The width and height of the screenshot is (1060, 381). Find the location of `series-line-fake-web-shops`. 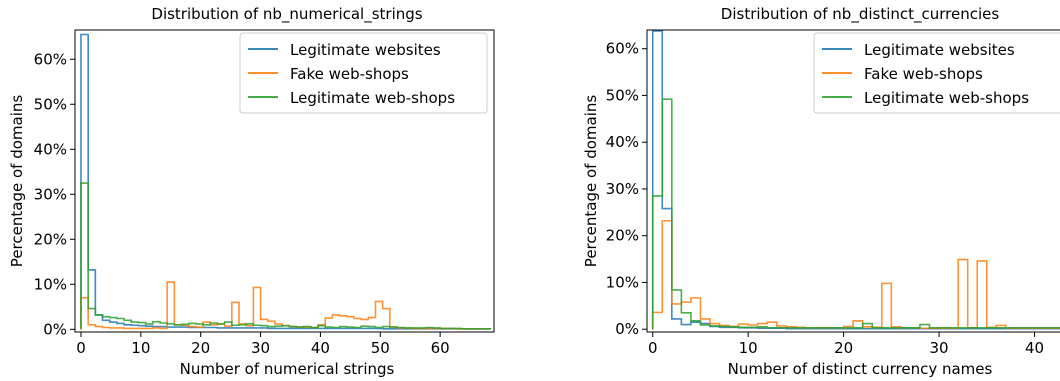

series-line-fake-web-shops is located at coordinates (855, 274).